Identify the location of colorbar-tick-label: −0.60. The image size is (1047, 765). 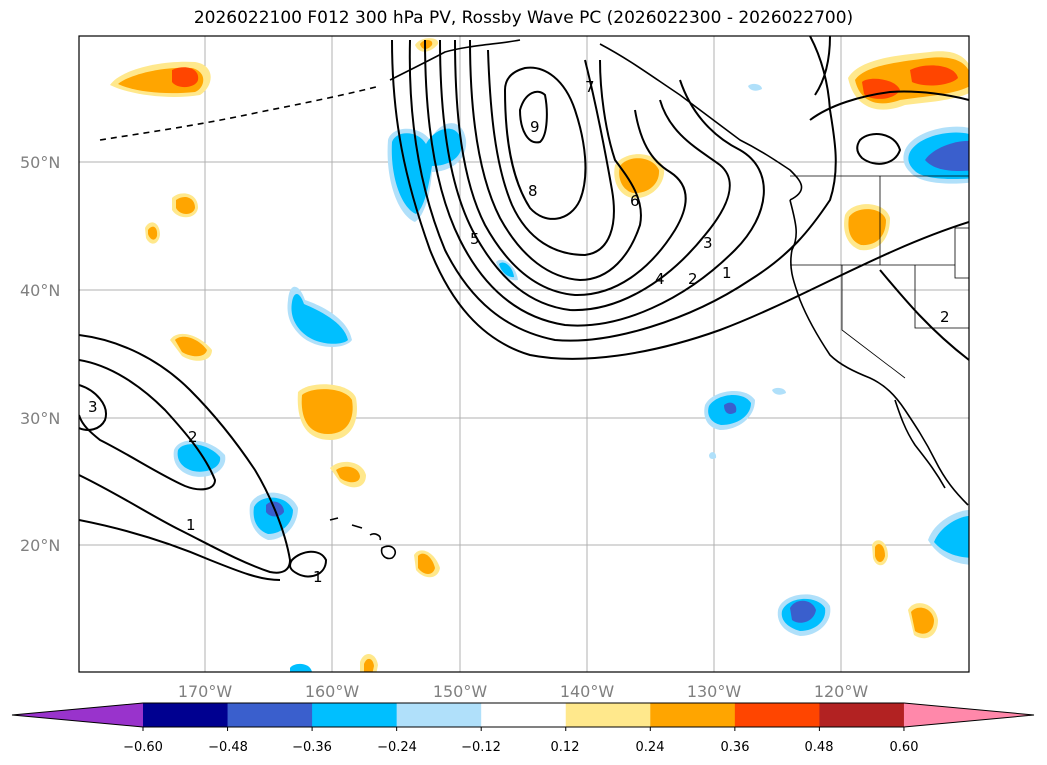
(143, 747).